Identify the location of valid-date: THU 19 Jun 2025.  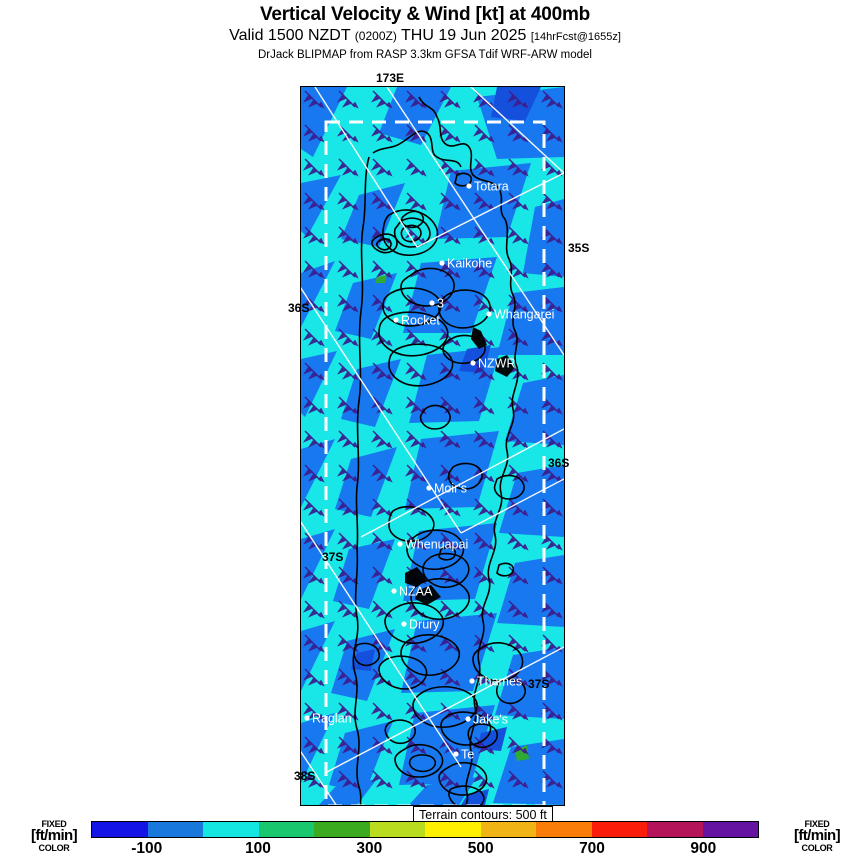
(463, 35).